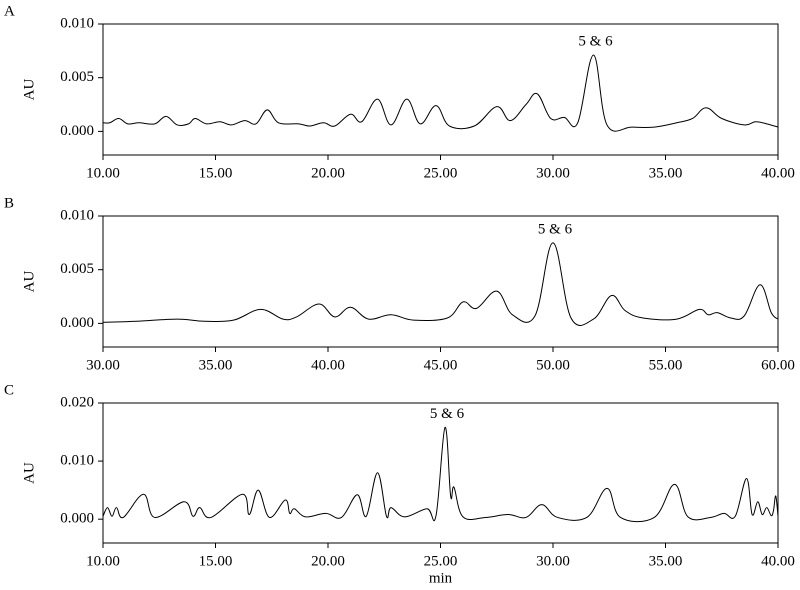 Image resolution: width=800 pixels, height=590 pixels. What do you see at coordinates (9, 203) in the screenshot?
I see `panel-label: B` at bounding box center [9, 203].